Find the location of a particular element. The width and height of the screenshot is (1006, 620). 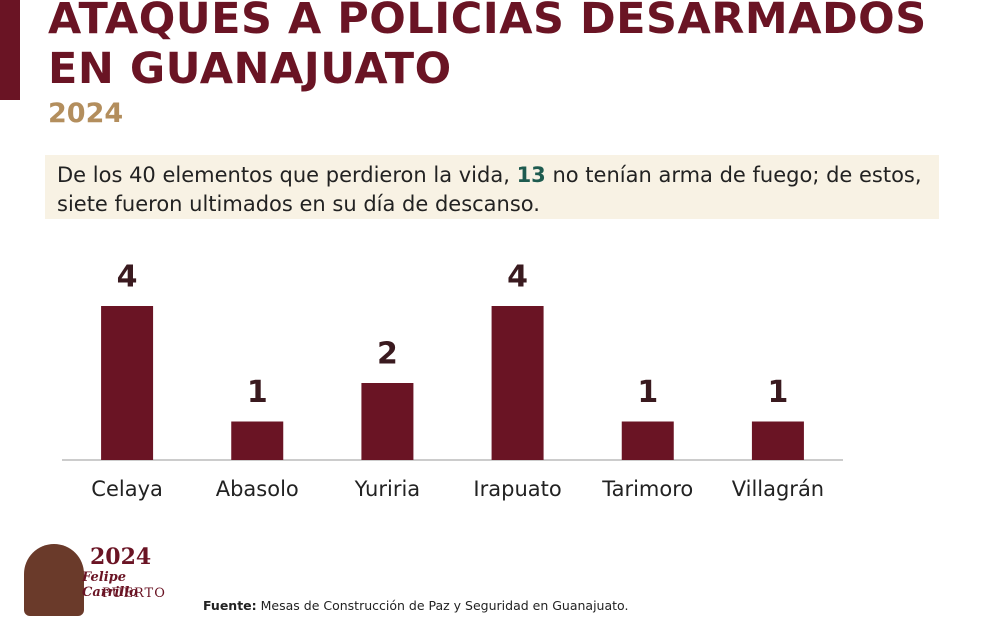

logo: 2024 Felipe Carrillo PUERTO is located at coordinates (100, 579).